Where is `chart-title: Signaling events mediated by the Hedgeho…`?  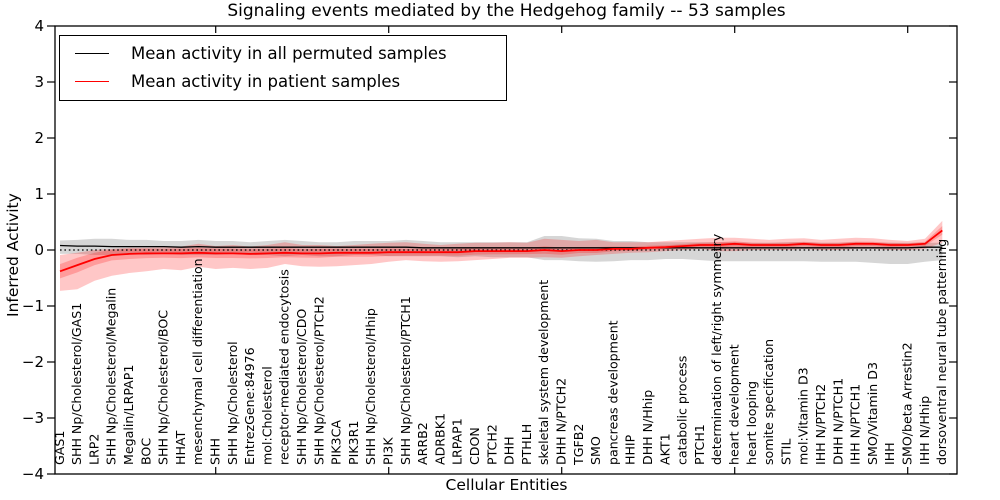 chart-title: Signaling events mediated by the Hedgeho… is located at coordinates (506, 11).